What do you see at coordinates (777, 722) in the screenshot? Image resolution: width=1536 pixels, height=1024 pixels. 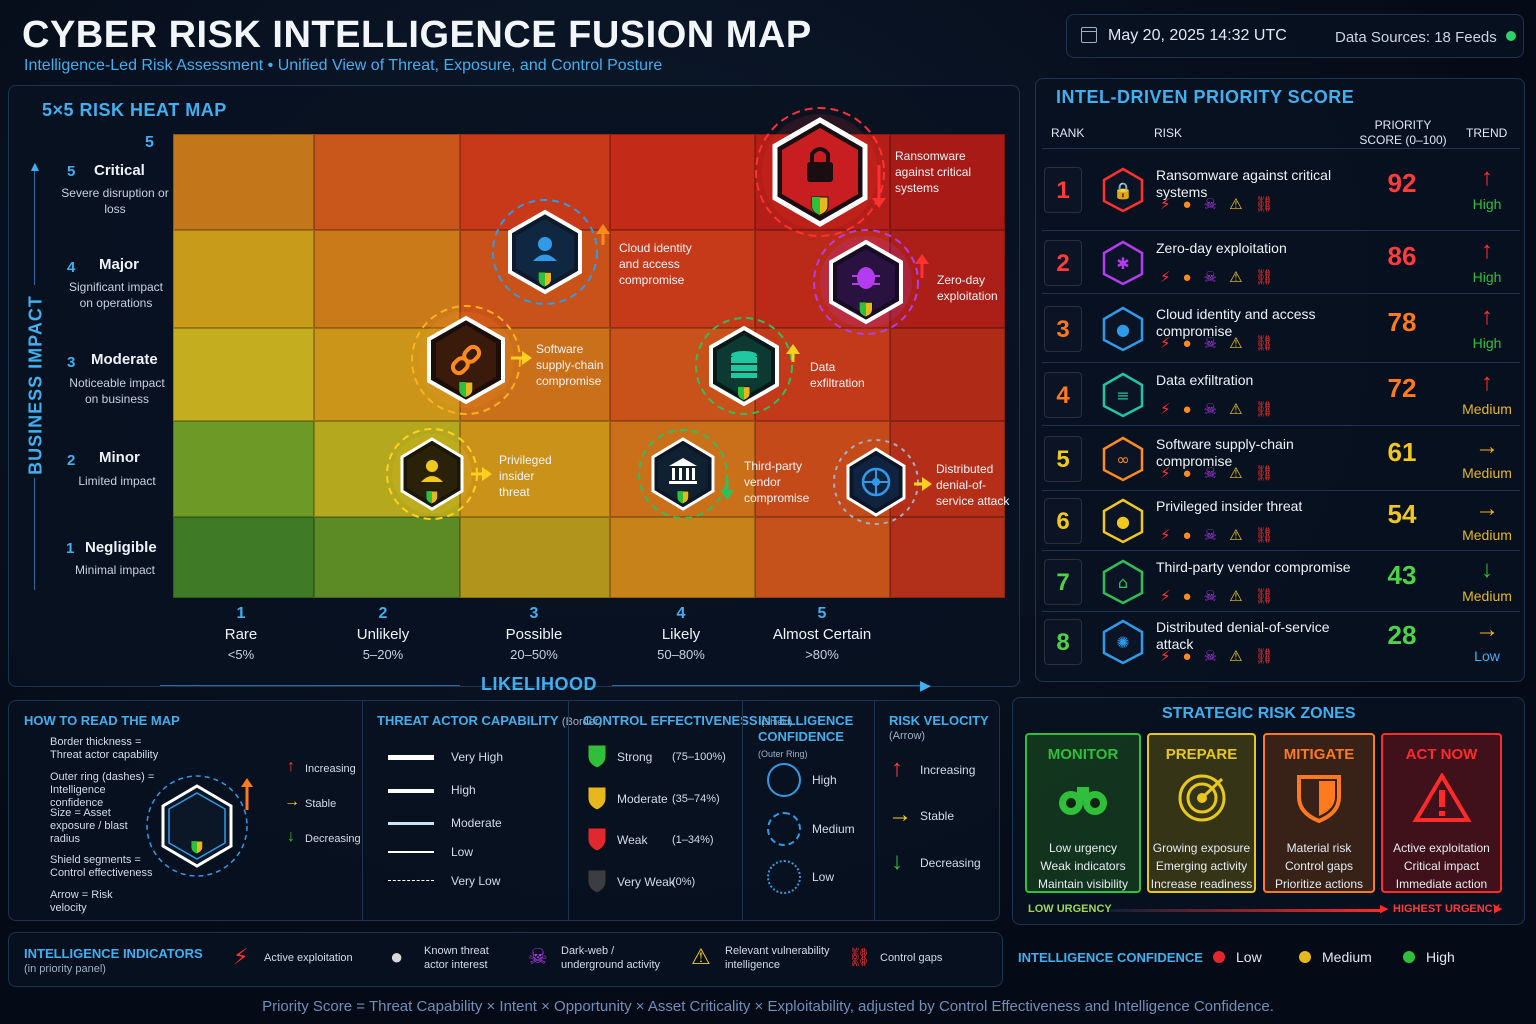 I see `control-title-sub: (Shield)` at bounding box center [777, 722].